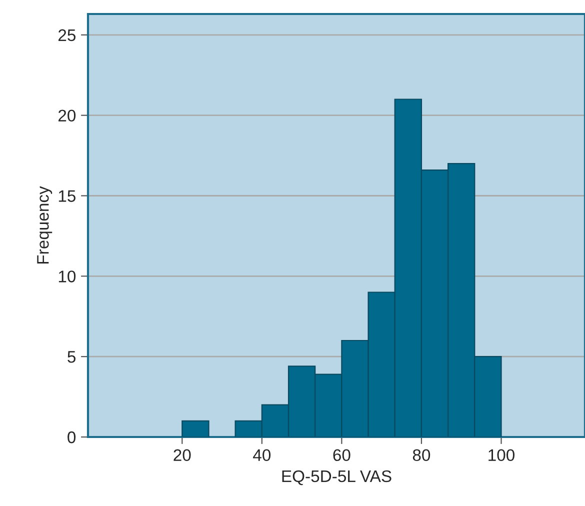  What do you see at coordinates (501, 455) in the screenshot?
I see `x-tick-label: 100` at bounding box center [501, 455].